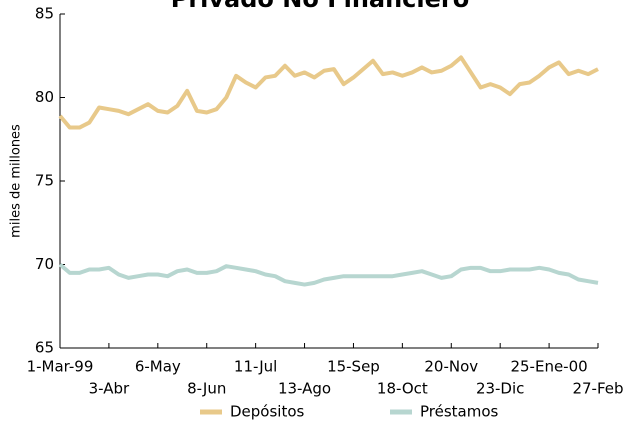  What do you see at coordinates (597, 389) in the screenshot?
I see `x-tick-label: 27-Feb` at bounding box center [597, 389].